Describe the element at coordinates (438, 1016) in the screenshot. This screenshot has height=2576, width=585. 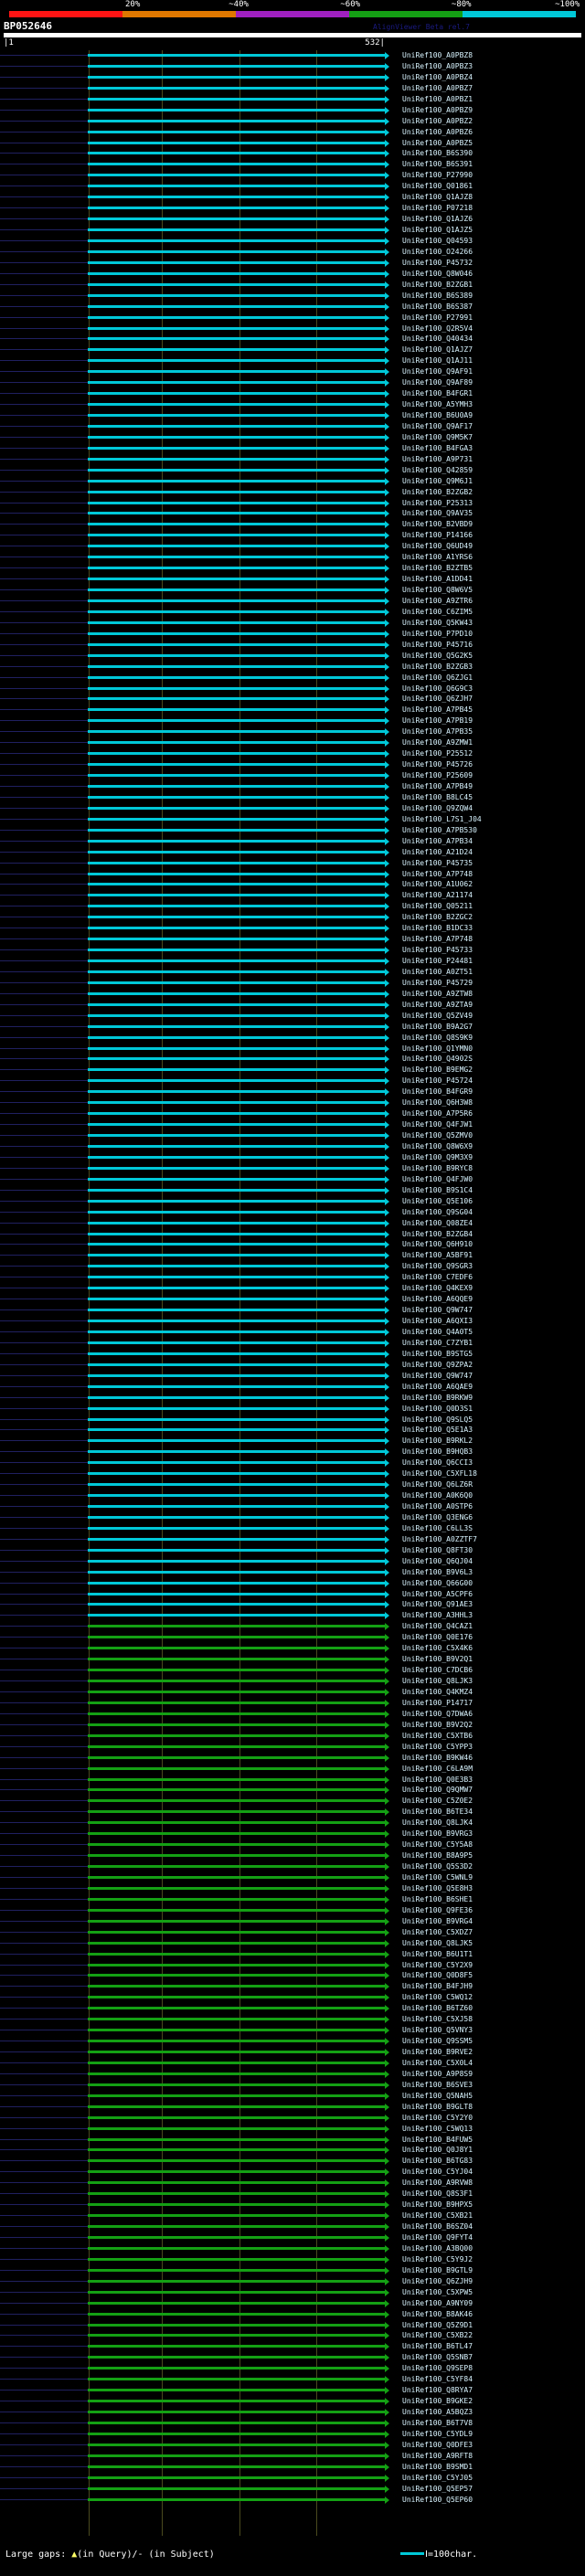
I see `subject-id-label: UniRef100_Q5ZV49` at that location.